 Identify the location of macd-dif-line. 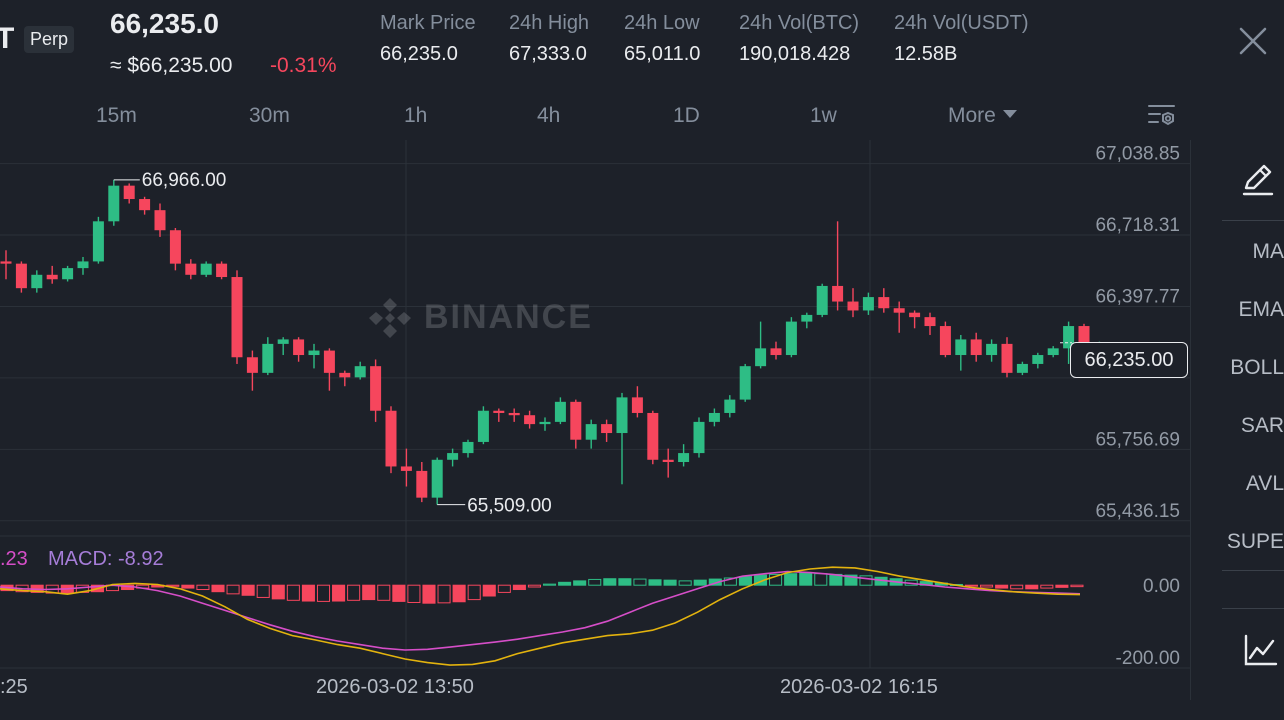
(540, 616).